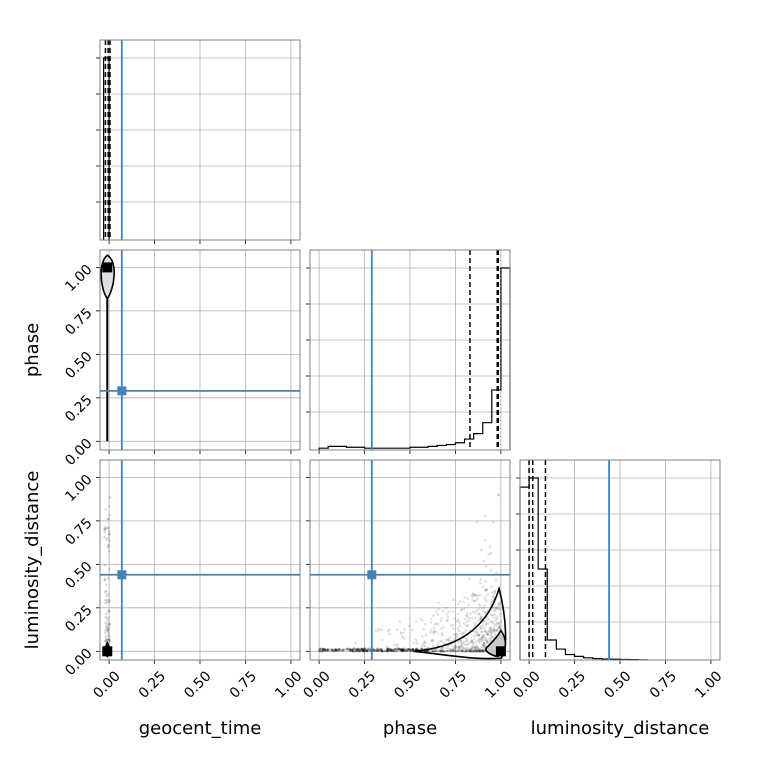 This screenshot has width=760, height=760. What do you see at coordinates (620, 728) in the screenshot?
I see `x-axis-label-luminosity_distance: luminosity_distance` at bounding box center [620, 728].